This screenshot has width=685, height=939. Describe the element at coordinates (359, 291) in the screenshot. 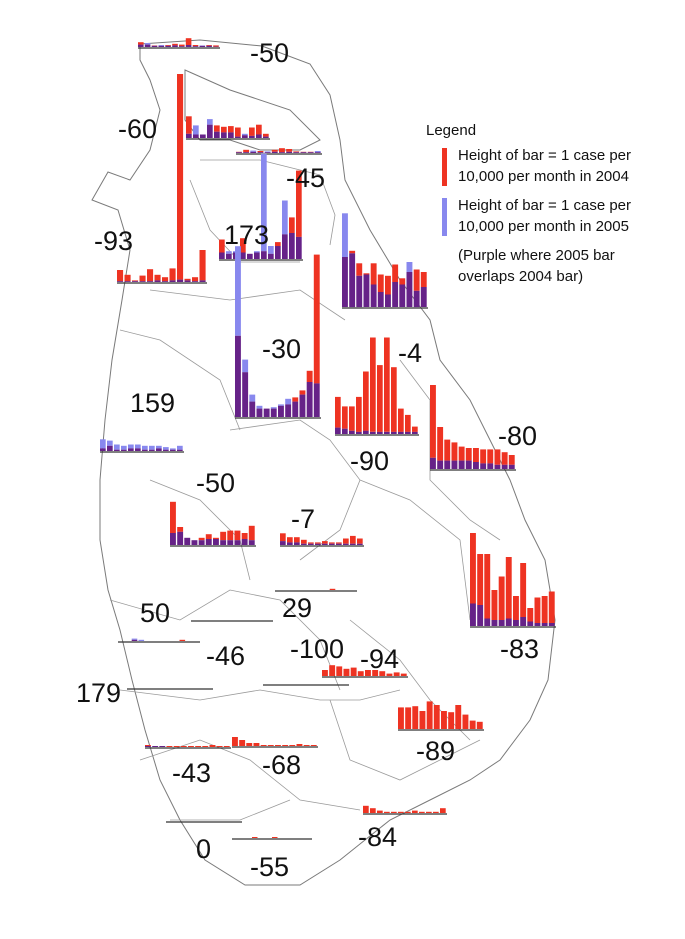

I see `bar-overlap-mullaitivu-m3` at that location.